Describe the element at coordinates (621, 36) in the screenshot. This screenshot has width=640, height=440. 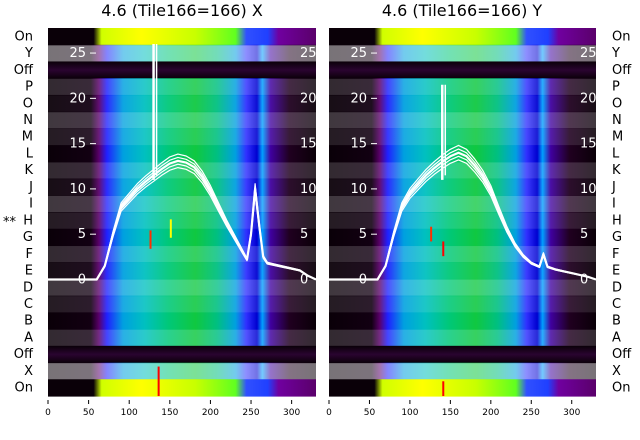
I see `row-label-right: On` at that location.